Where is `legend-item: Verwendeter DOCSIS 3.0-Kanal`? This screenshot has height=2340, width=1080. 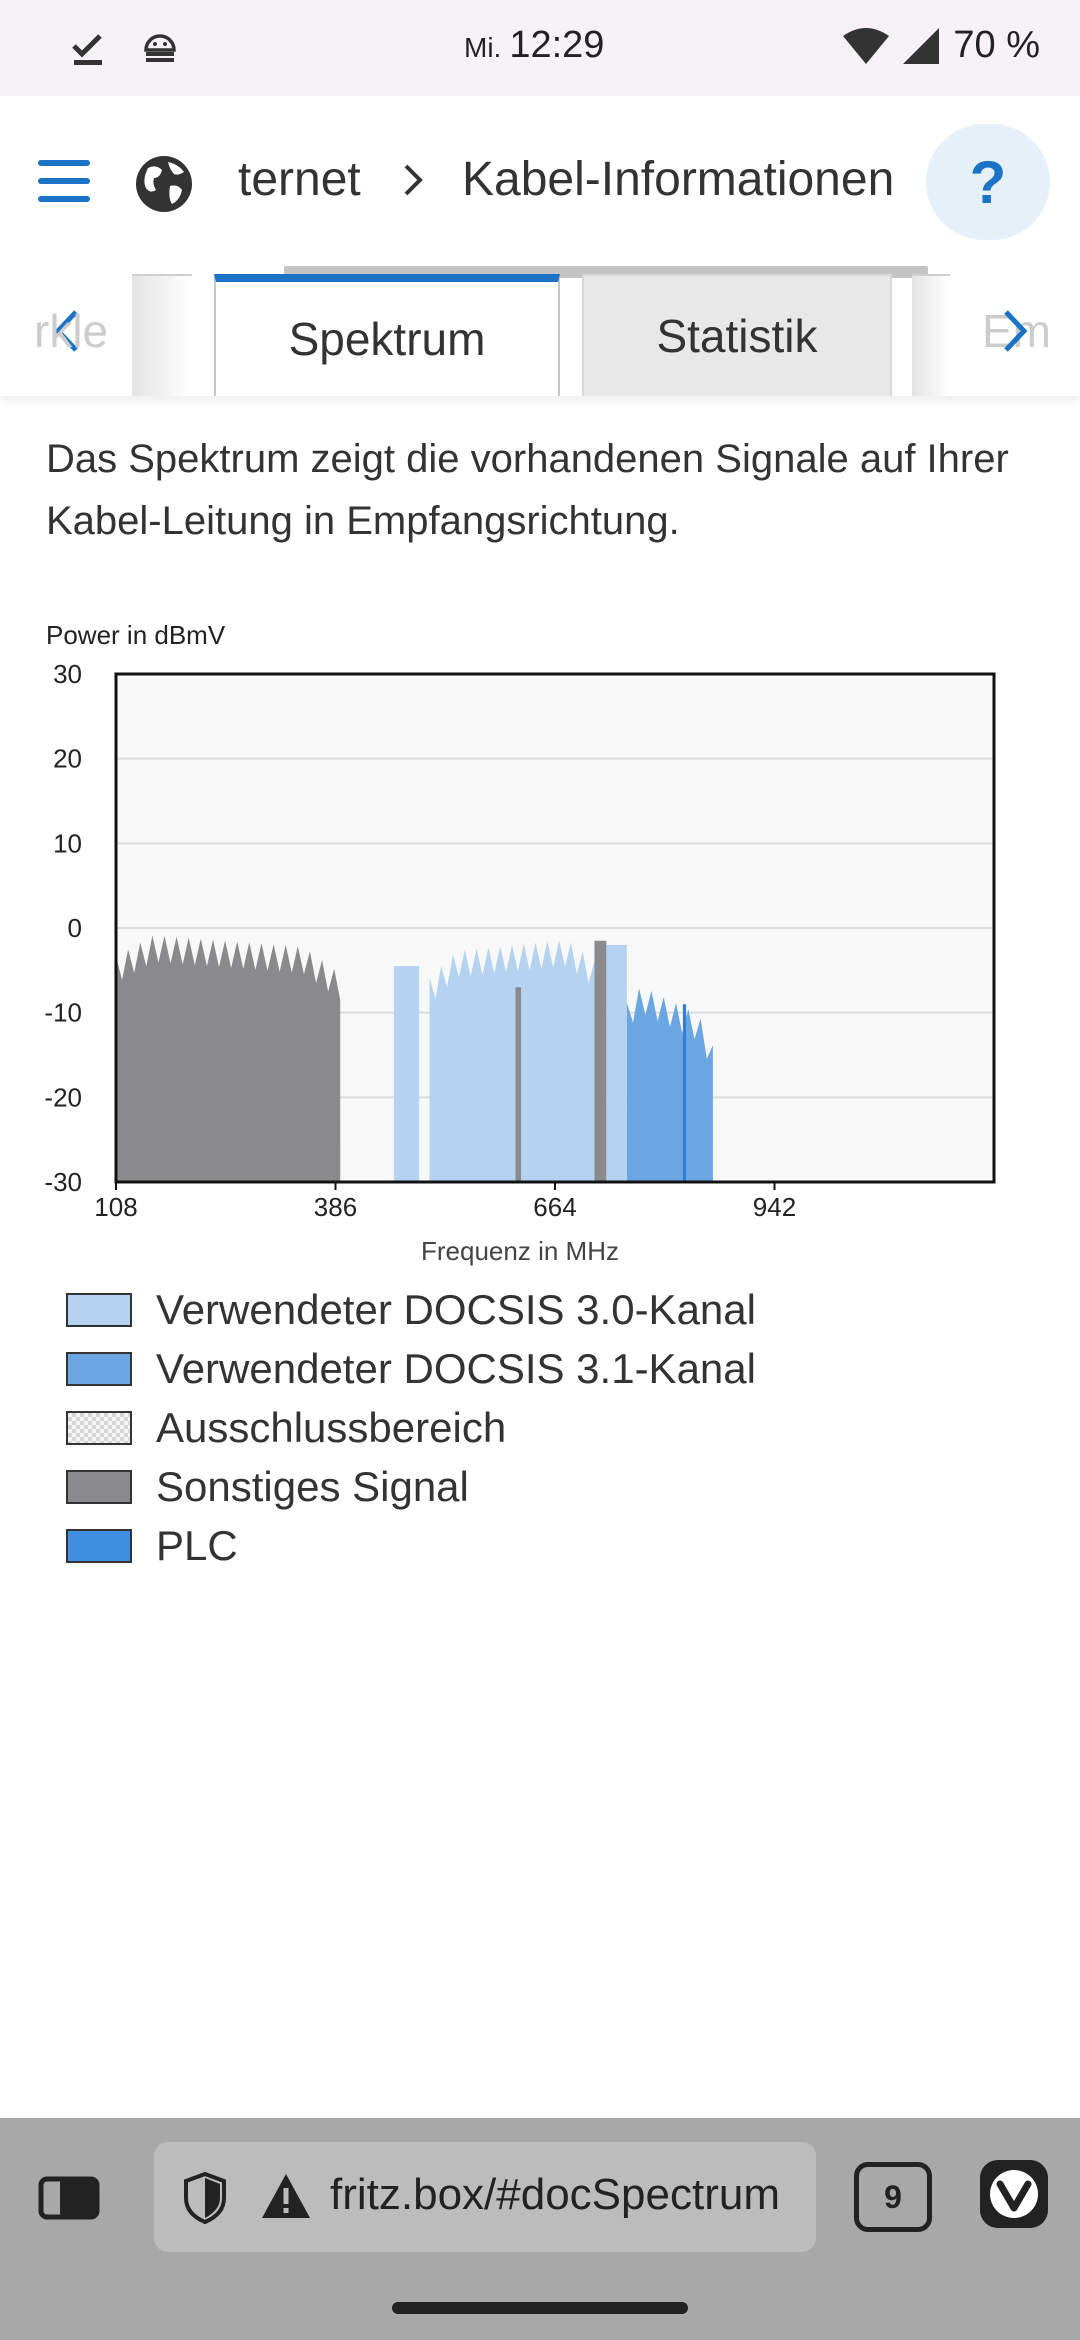
legend-item: Verwendeter DOCSIS 3.0-Kanal is located at coordinates (411, 1309).